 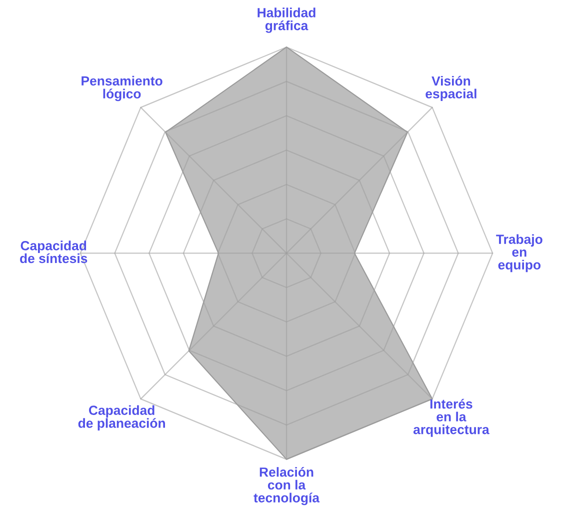 I want to click on spoke-label: Visión espacial, so click(x=451, y=89).